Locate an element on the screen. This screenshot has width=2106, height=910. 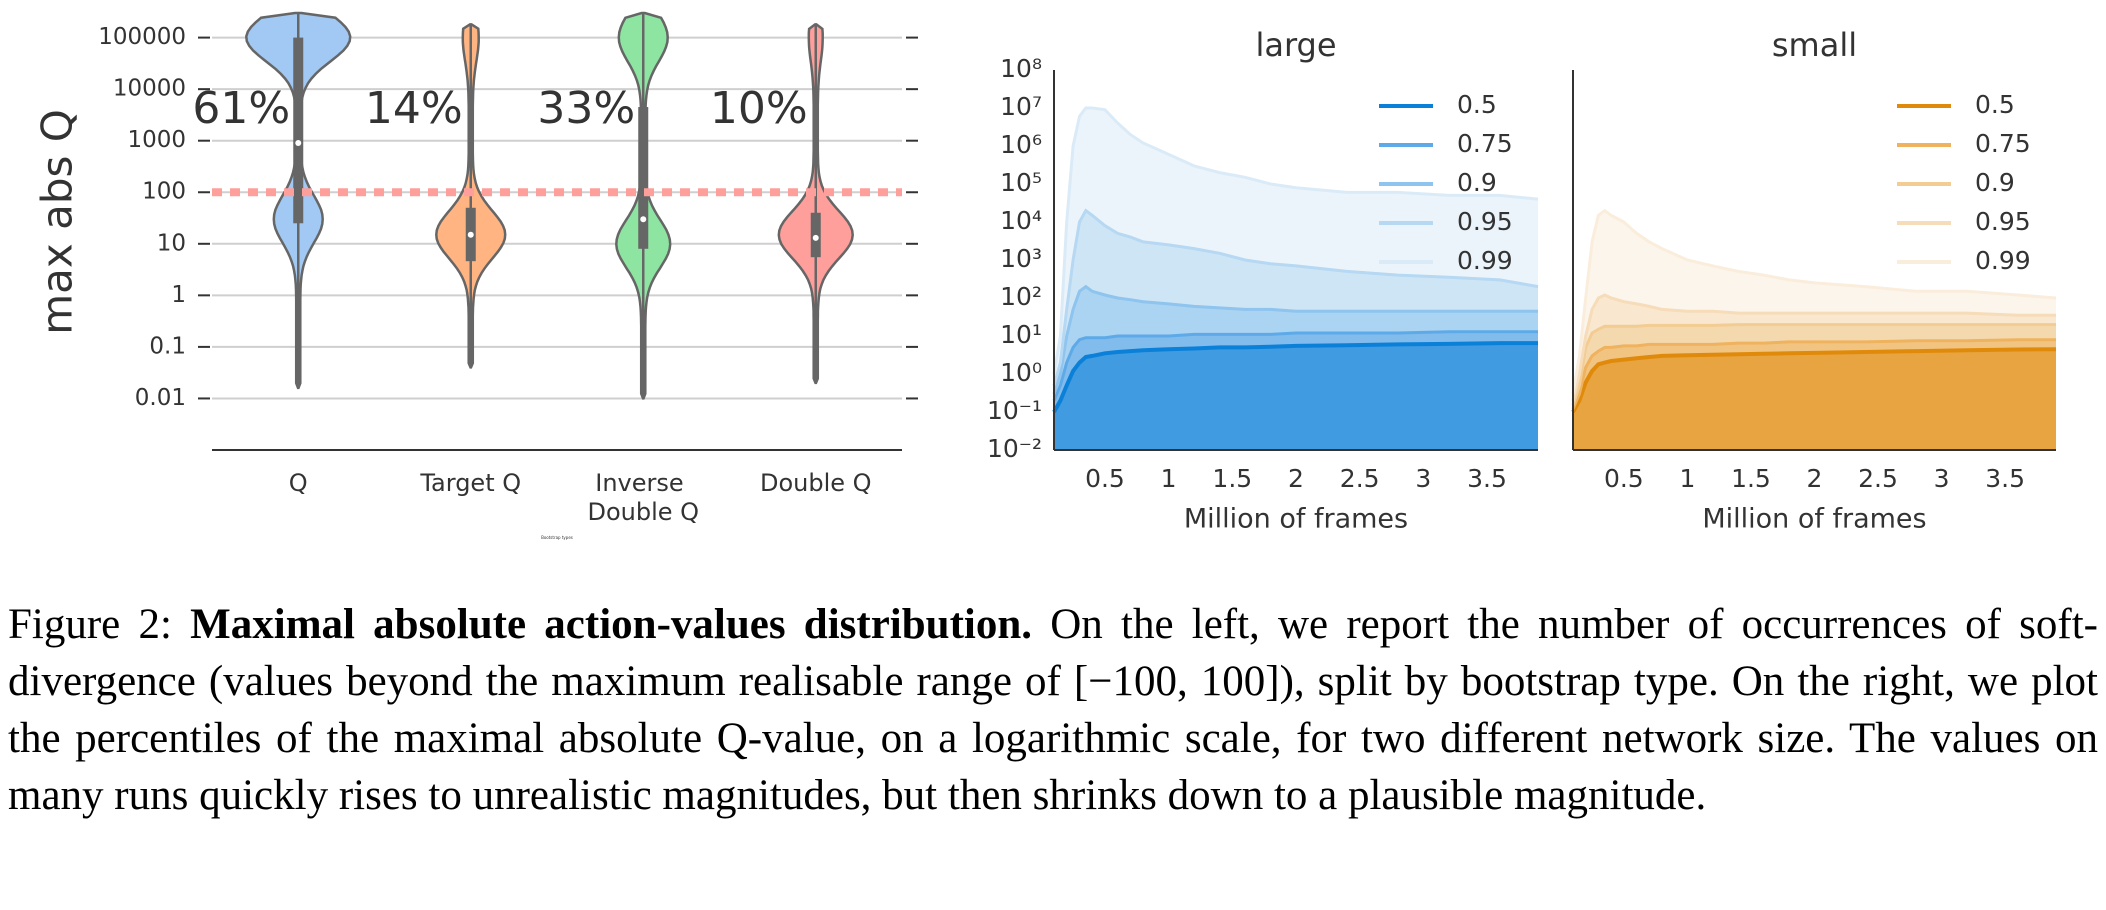
y-tick-label: 10⁵ is located at coordinates (1021, 182).